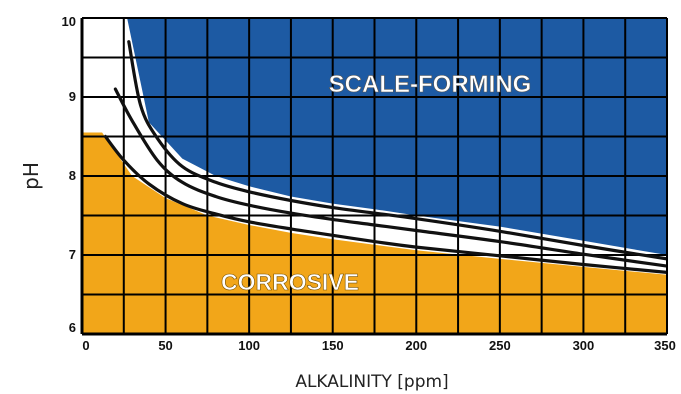 Image resolution: width=681 pixels, height=394 pixels. What do you see at coordinates (290, 282) in the screenshot?
I see `region-label-corrosive: CORROSIVE` at bounding box center [290, 282].